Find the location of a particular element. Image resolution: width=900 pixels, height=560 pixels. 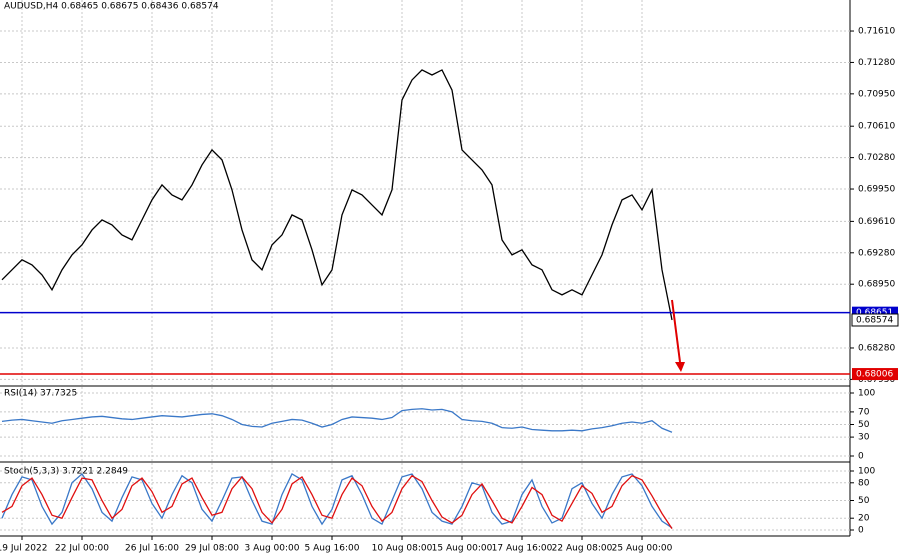

y-tick-label: 0.69280 is located at coordinates (876, 253).